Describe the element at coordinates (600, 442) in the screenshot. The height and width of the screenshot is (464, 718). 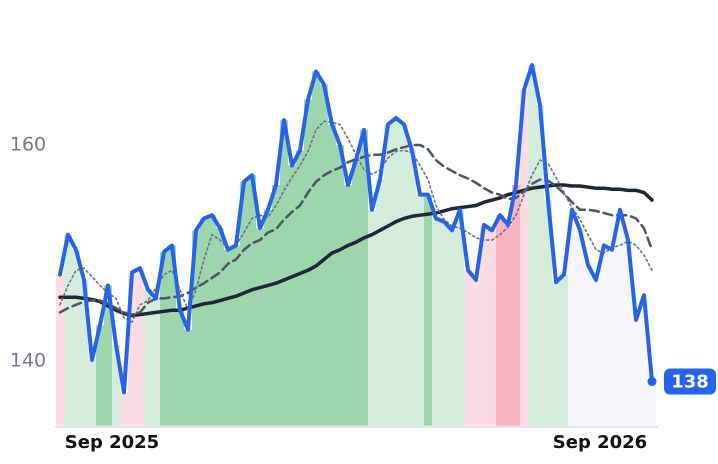
I see `x-tick-label: Sep 2026` at that location.